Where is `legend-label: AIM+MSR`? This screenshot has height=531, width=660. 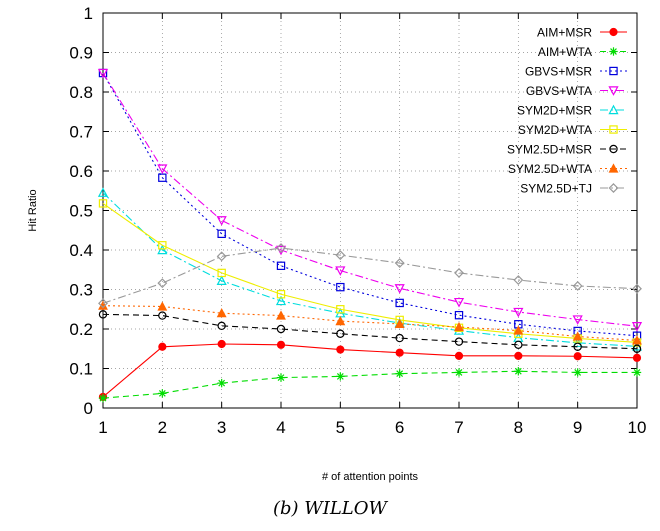
legend-label: AIM+MSR is located at coordinates (564, 33).